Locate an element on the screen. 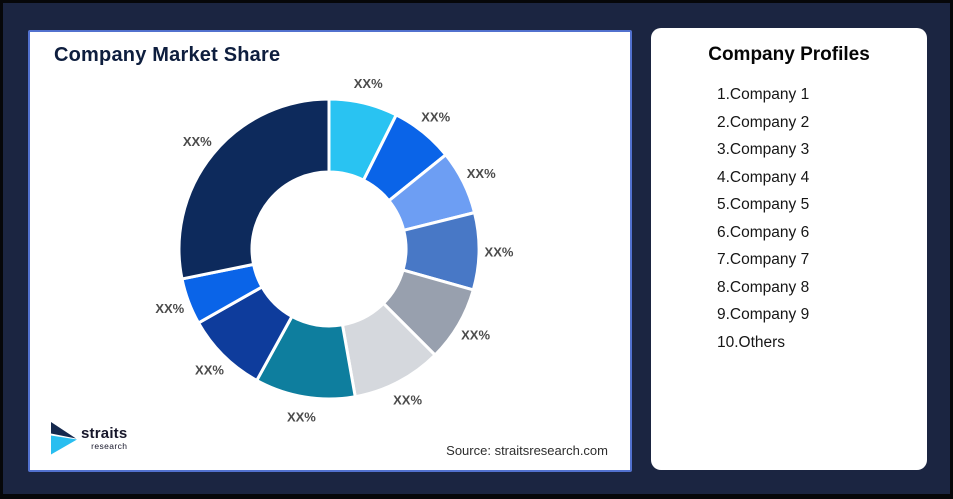 Image resolution: width=953 pixels, height=499 pixels. logo-arrow-icon is located at coordinates (64, 438).